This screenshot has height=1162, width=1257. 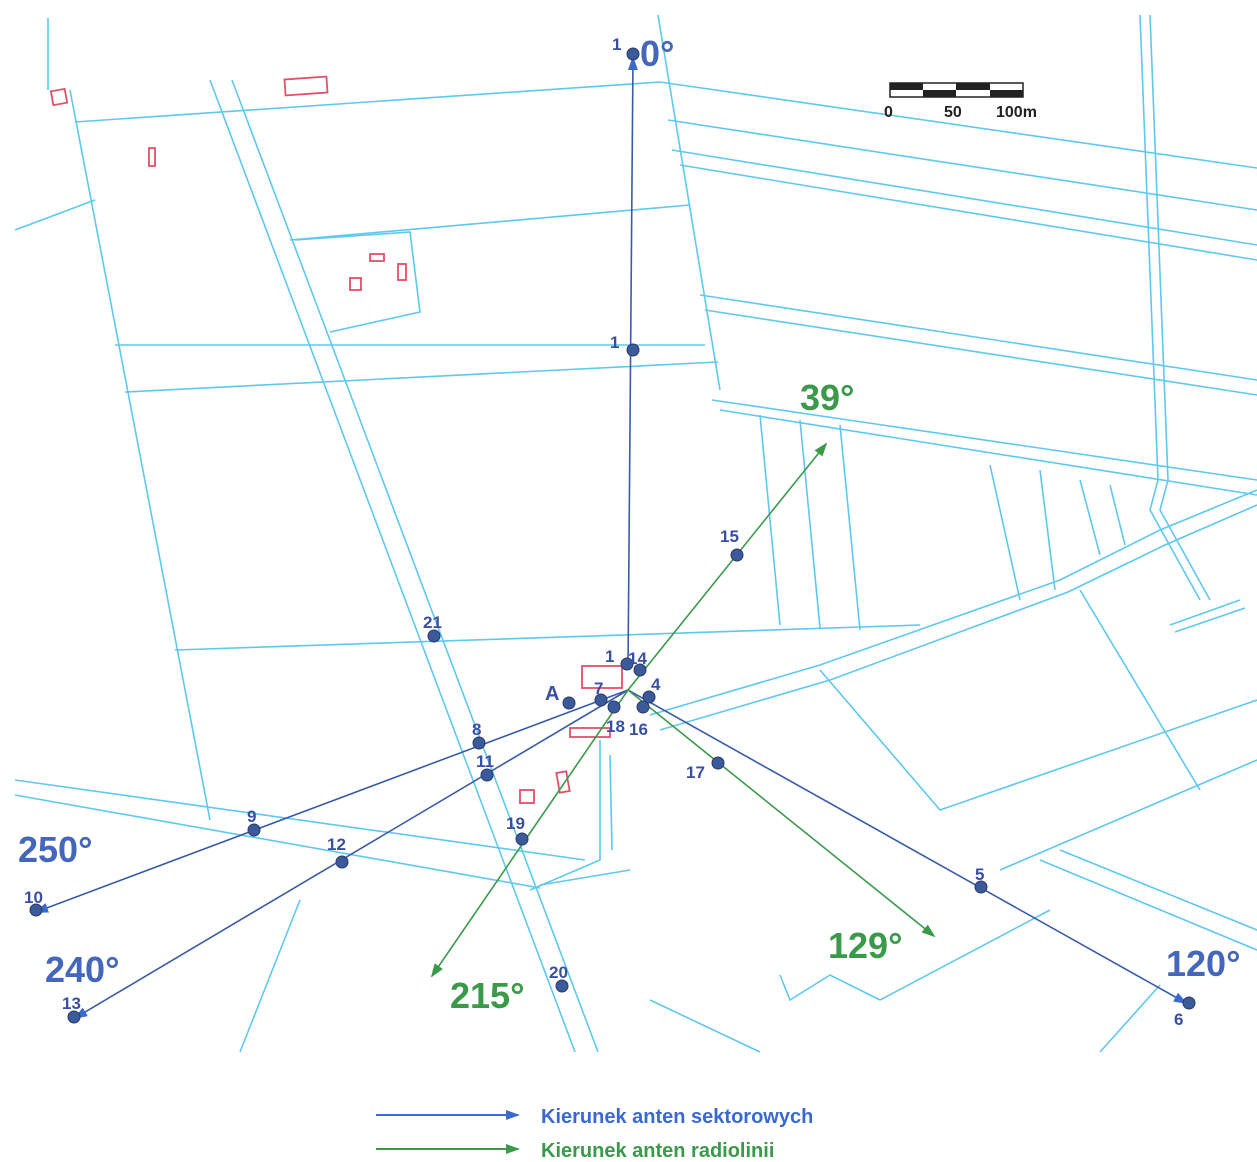 I want to click on label-point-1-center: 1, so click(x=609, y=656).